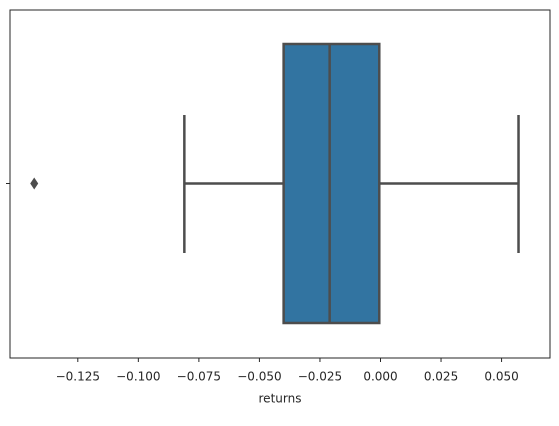 The height and width of the screenshot is (426, 559). Describe the element at coordinates (78, 377) in the screenshot. I see `x-tick-label: −0.125` at that location.